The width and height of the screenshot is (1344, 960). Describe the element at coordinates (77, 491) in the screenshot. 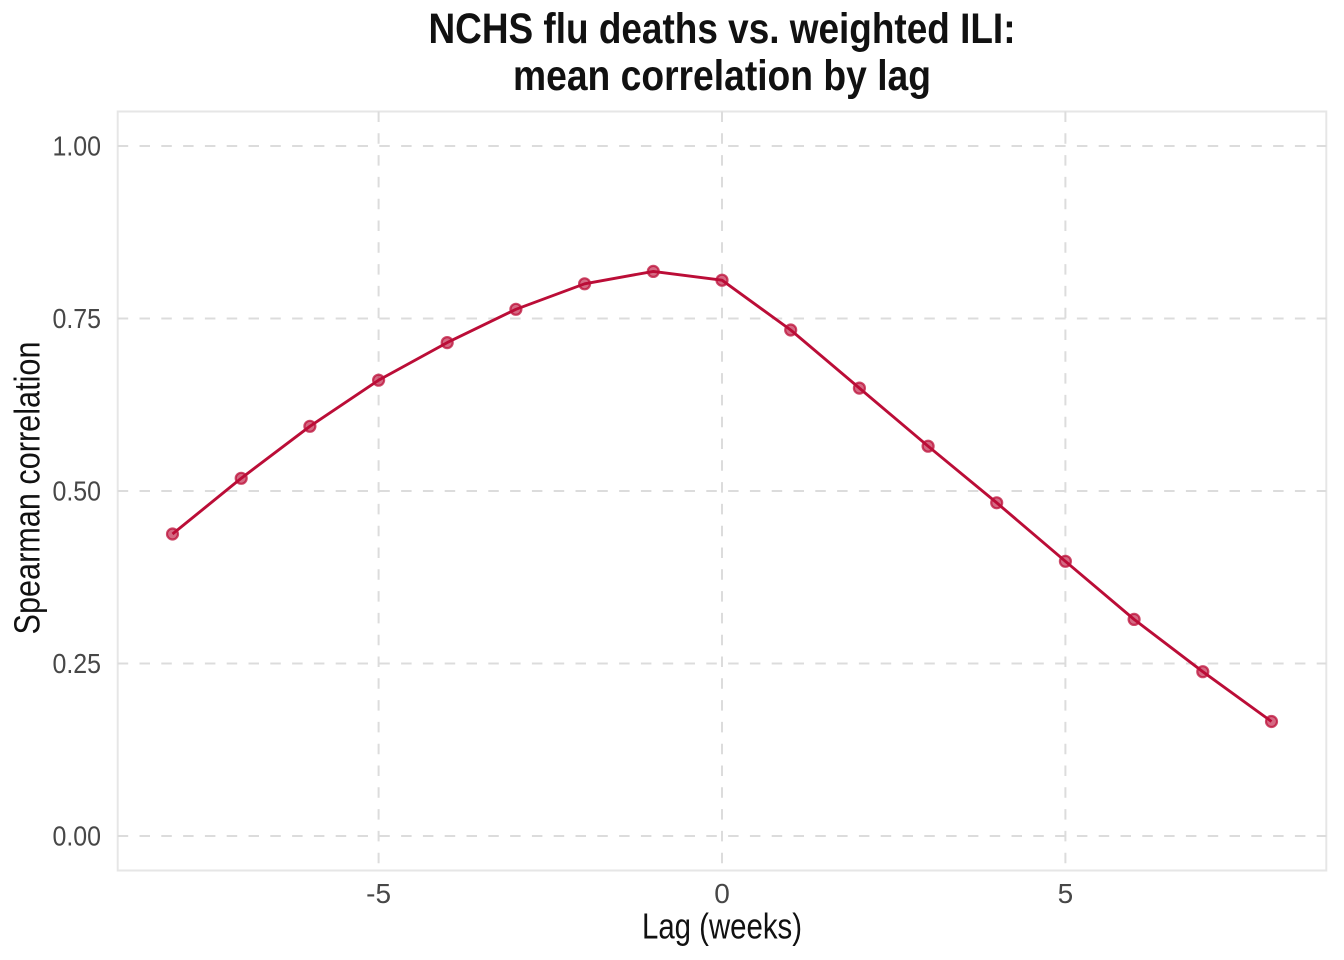

I see `svg-text: 0.50` at that location.